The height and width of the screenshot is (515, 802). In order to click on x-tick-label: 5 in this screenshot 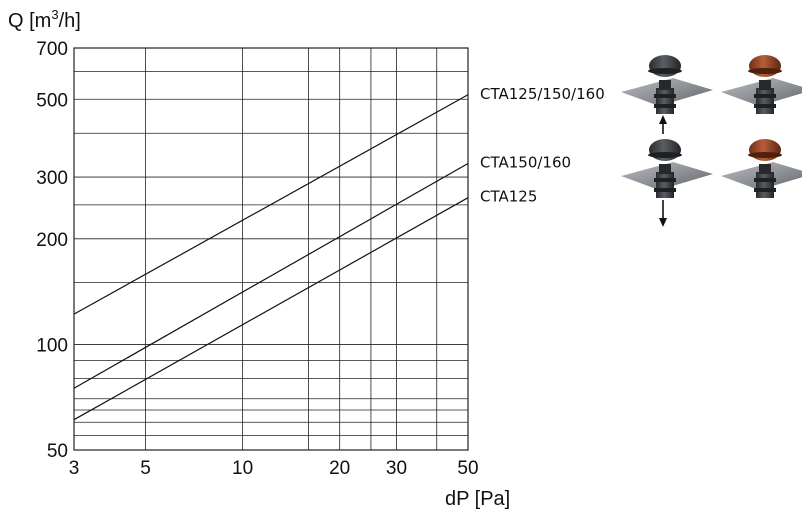, I will do `click(145, 468)`.